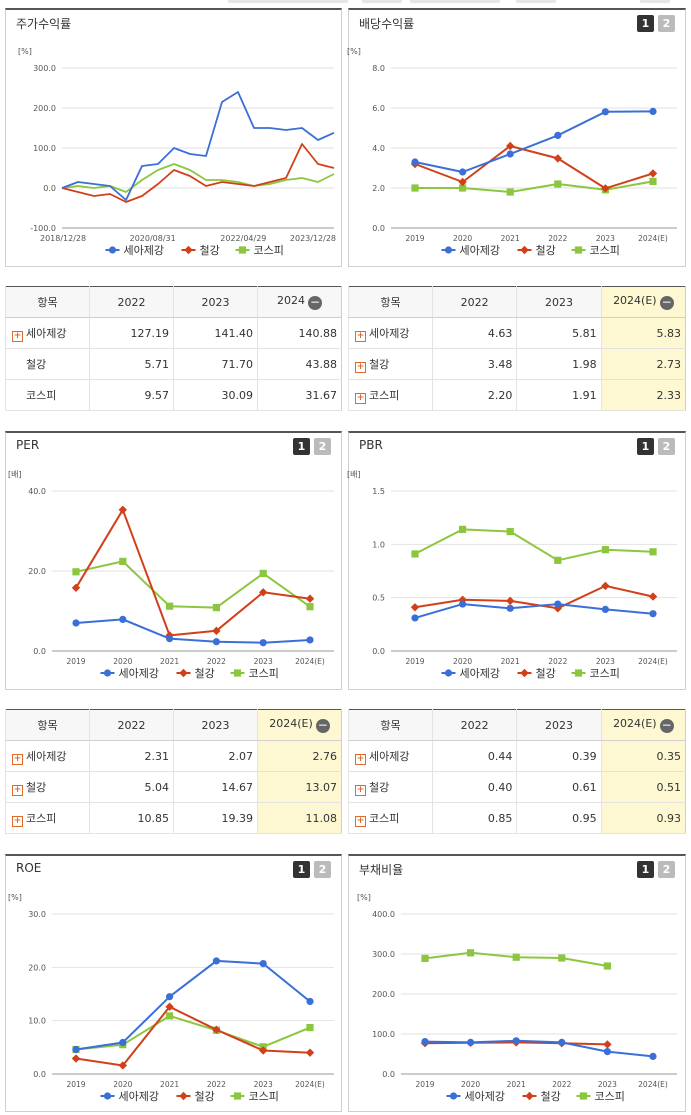  I want to click on table-row: + 철강 0.40 0.61 0.51, so click(517, 787).